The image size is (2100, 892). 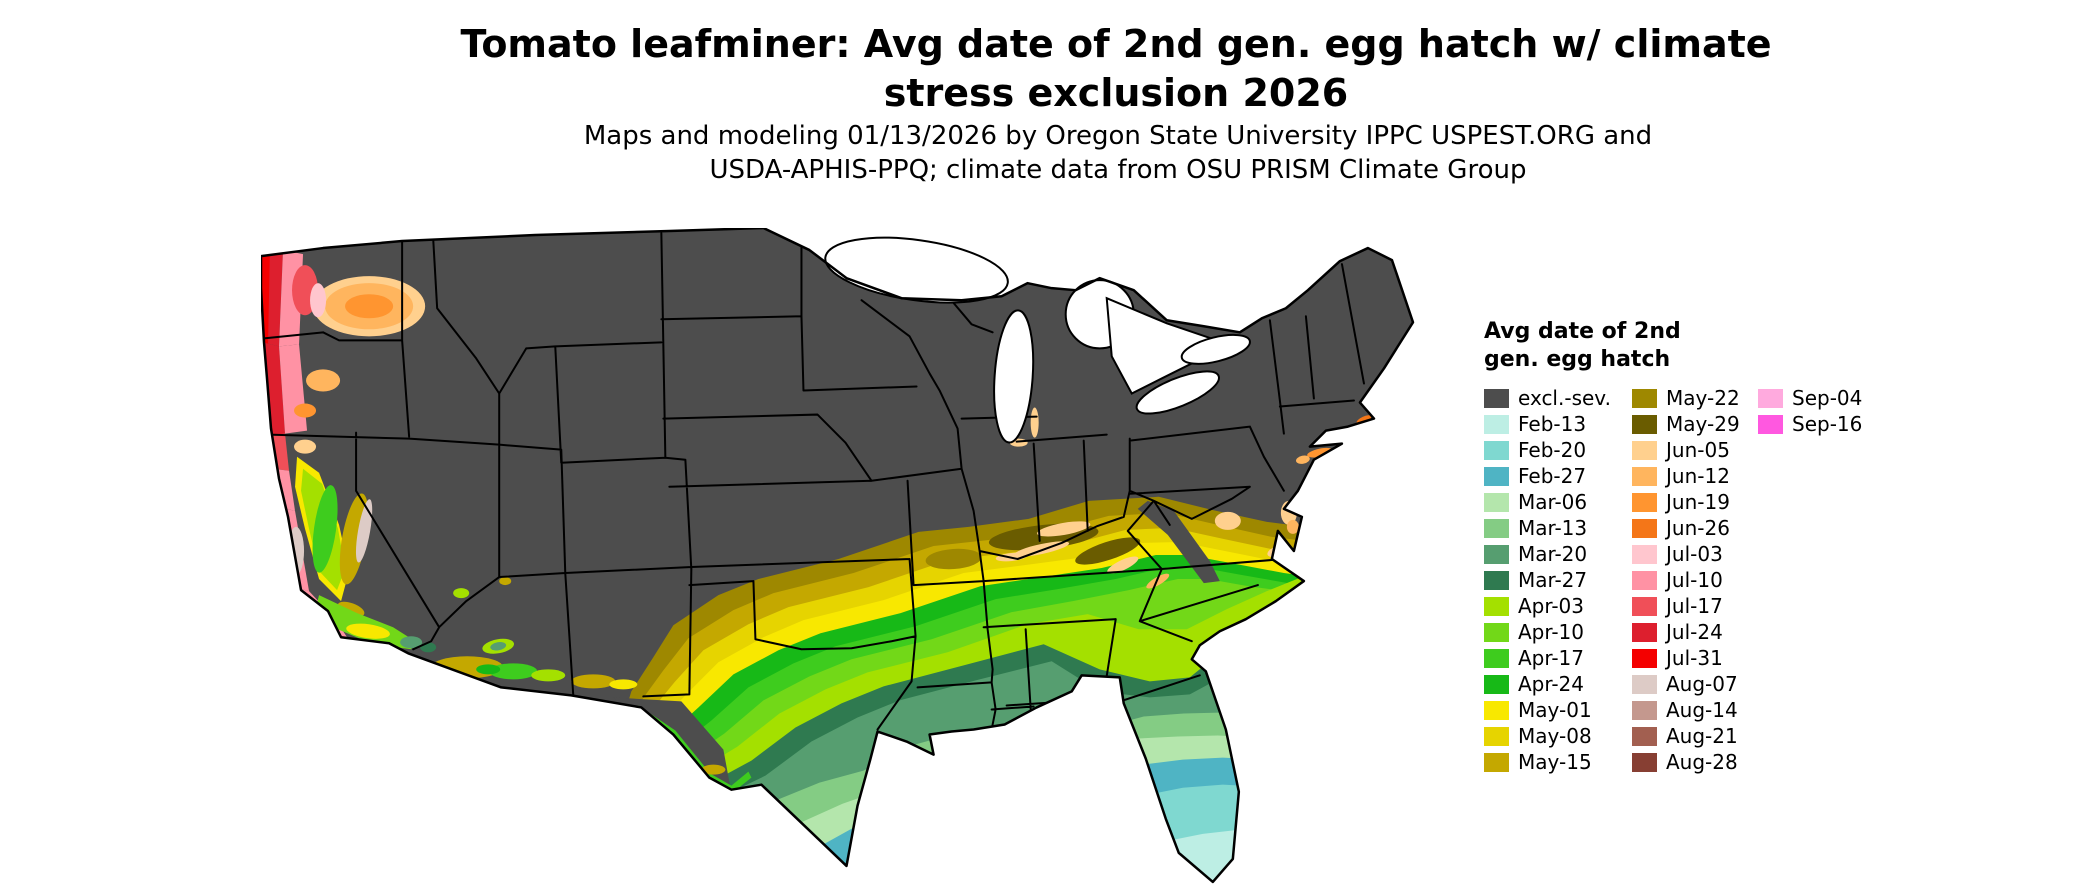 I want to click on legend-item: Jun-26, so click(x=1695, y=528).